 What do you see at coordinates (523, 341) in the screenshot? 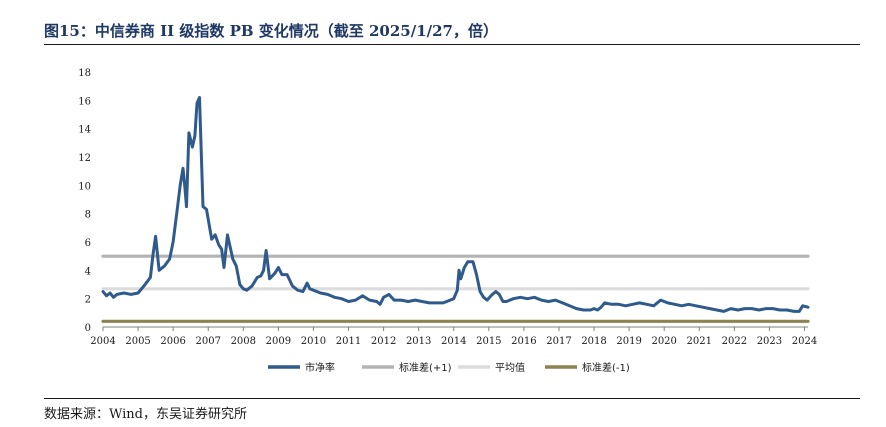
I see `x-tick-label: 2016` at bounding box center [523, 341].